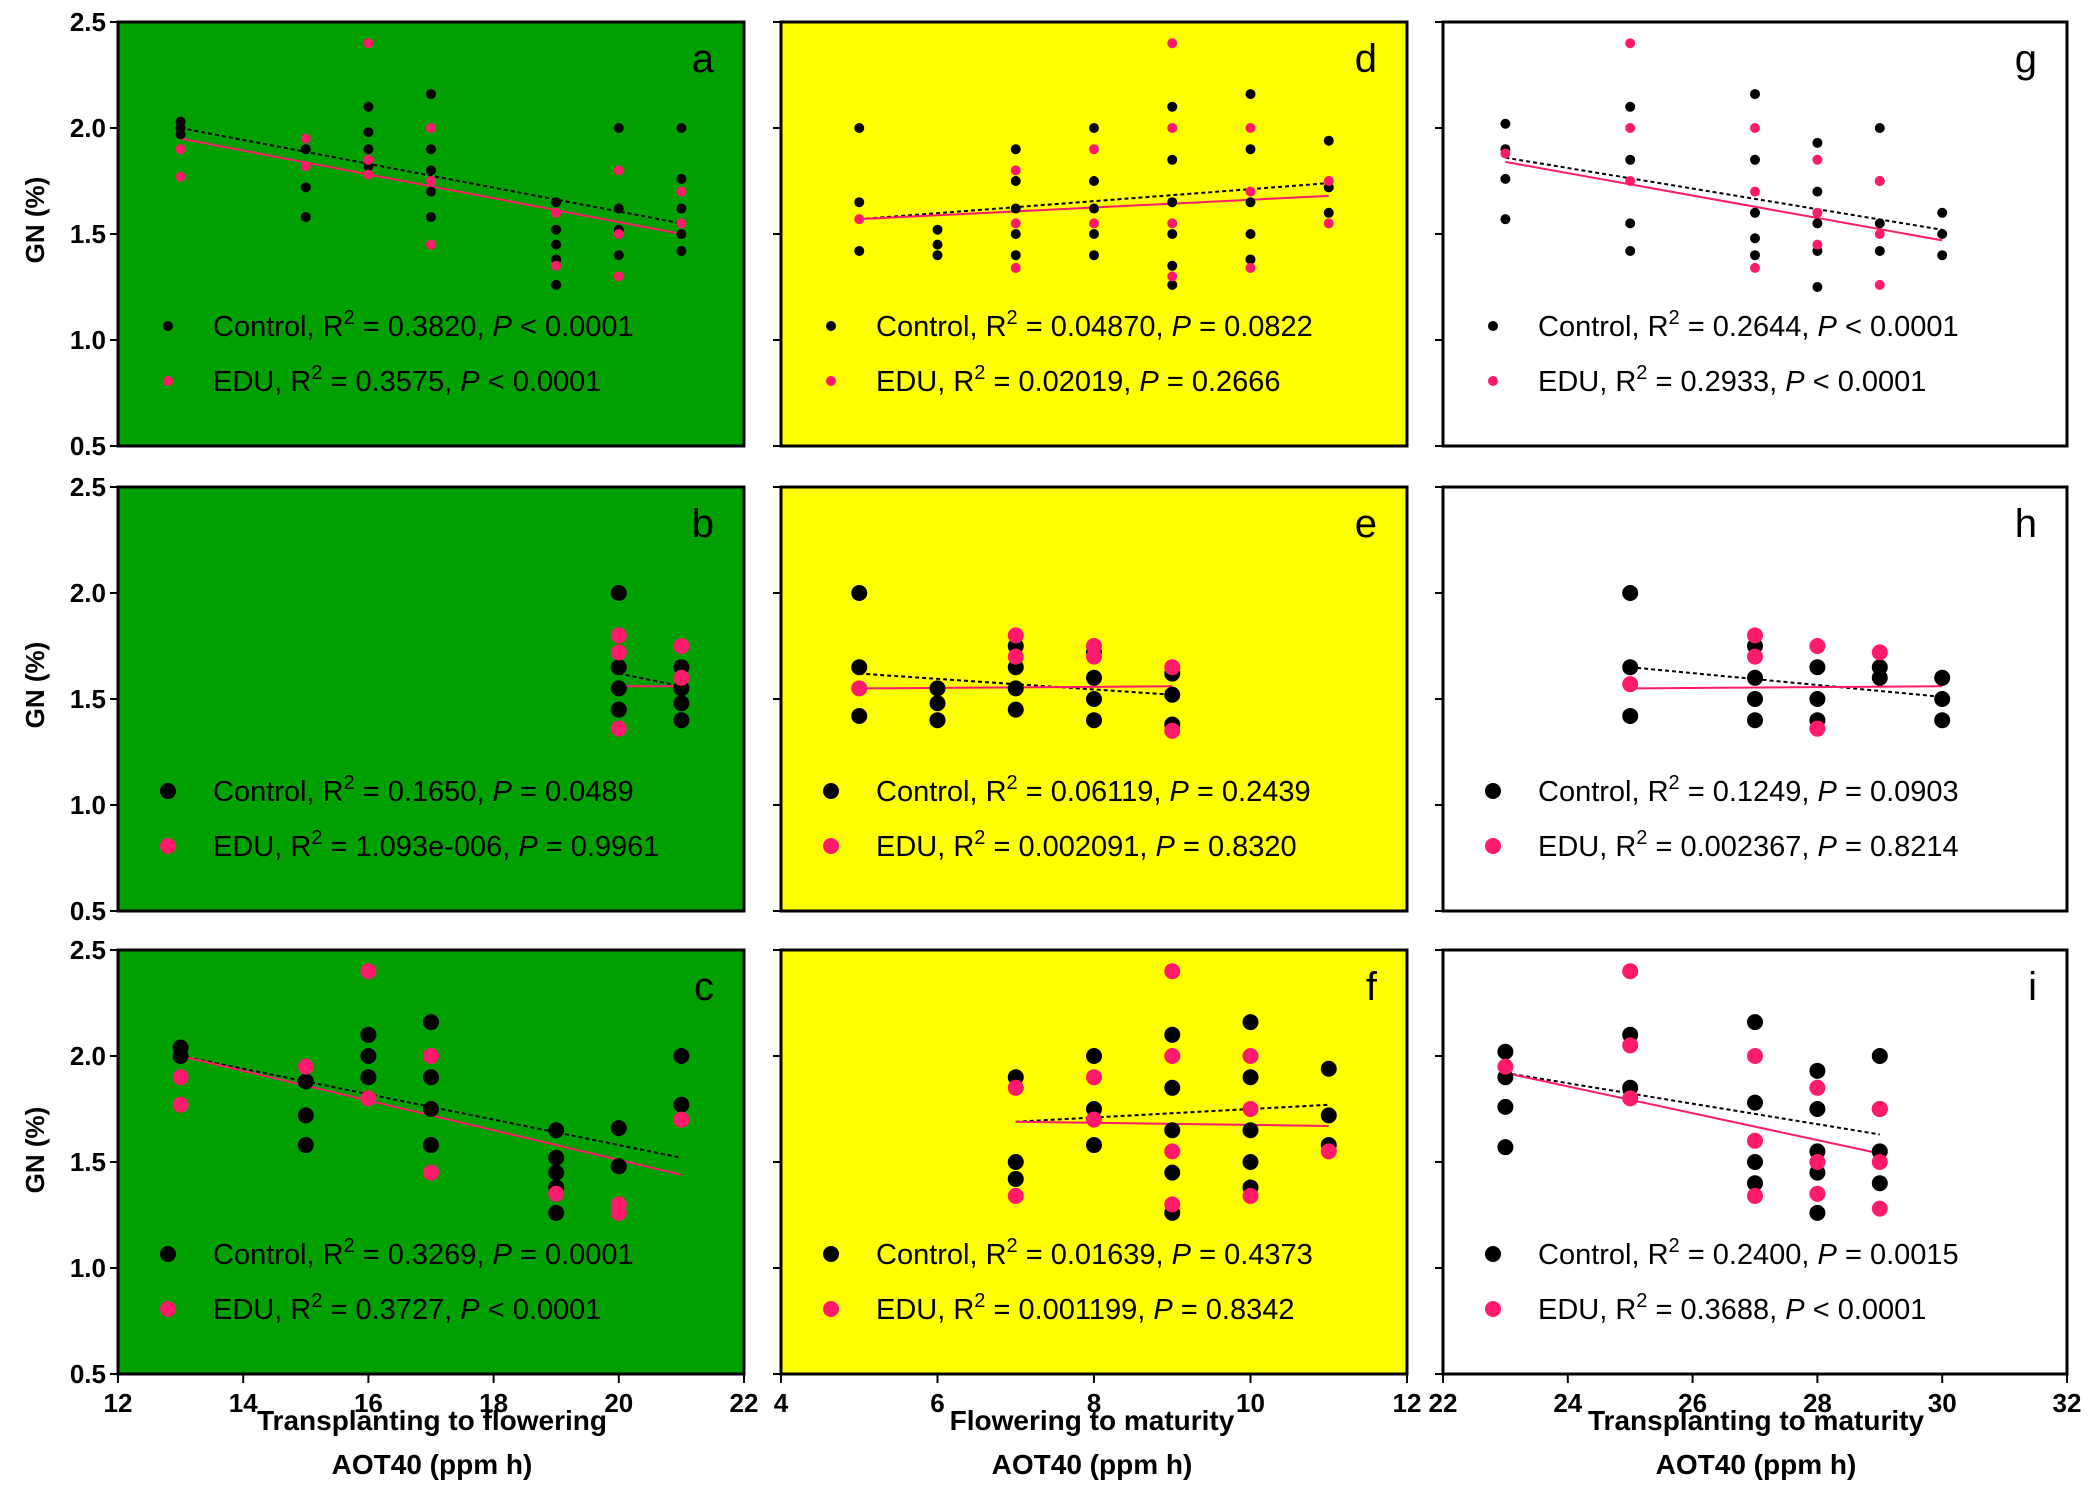 The height and width of the screenshot is (1498, 2096). What do you see at coordinates (1942, 1403) in the screenshot?
I see `x-tick-label: 30` at bounding box center [1942, 1403].